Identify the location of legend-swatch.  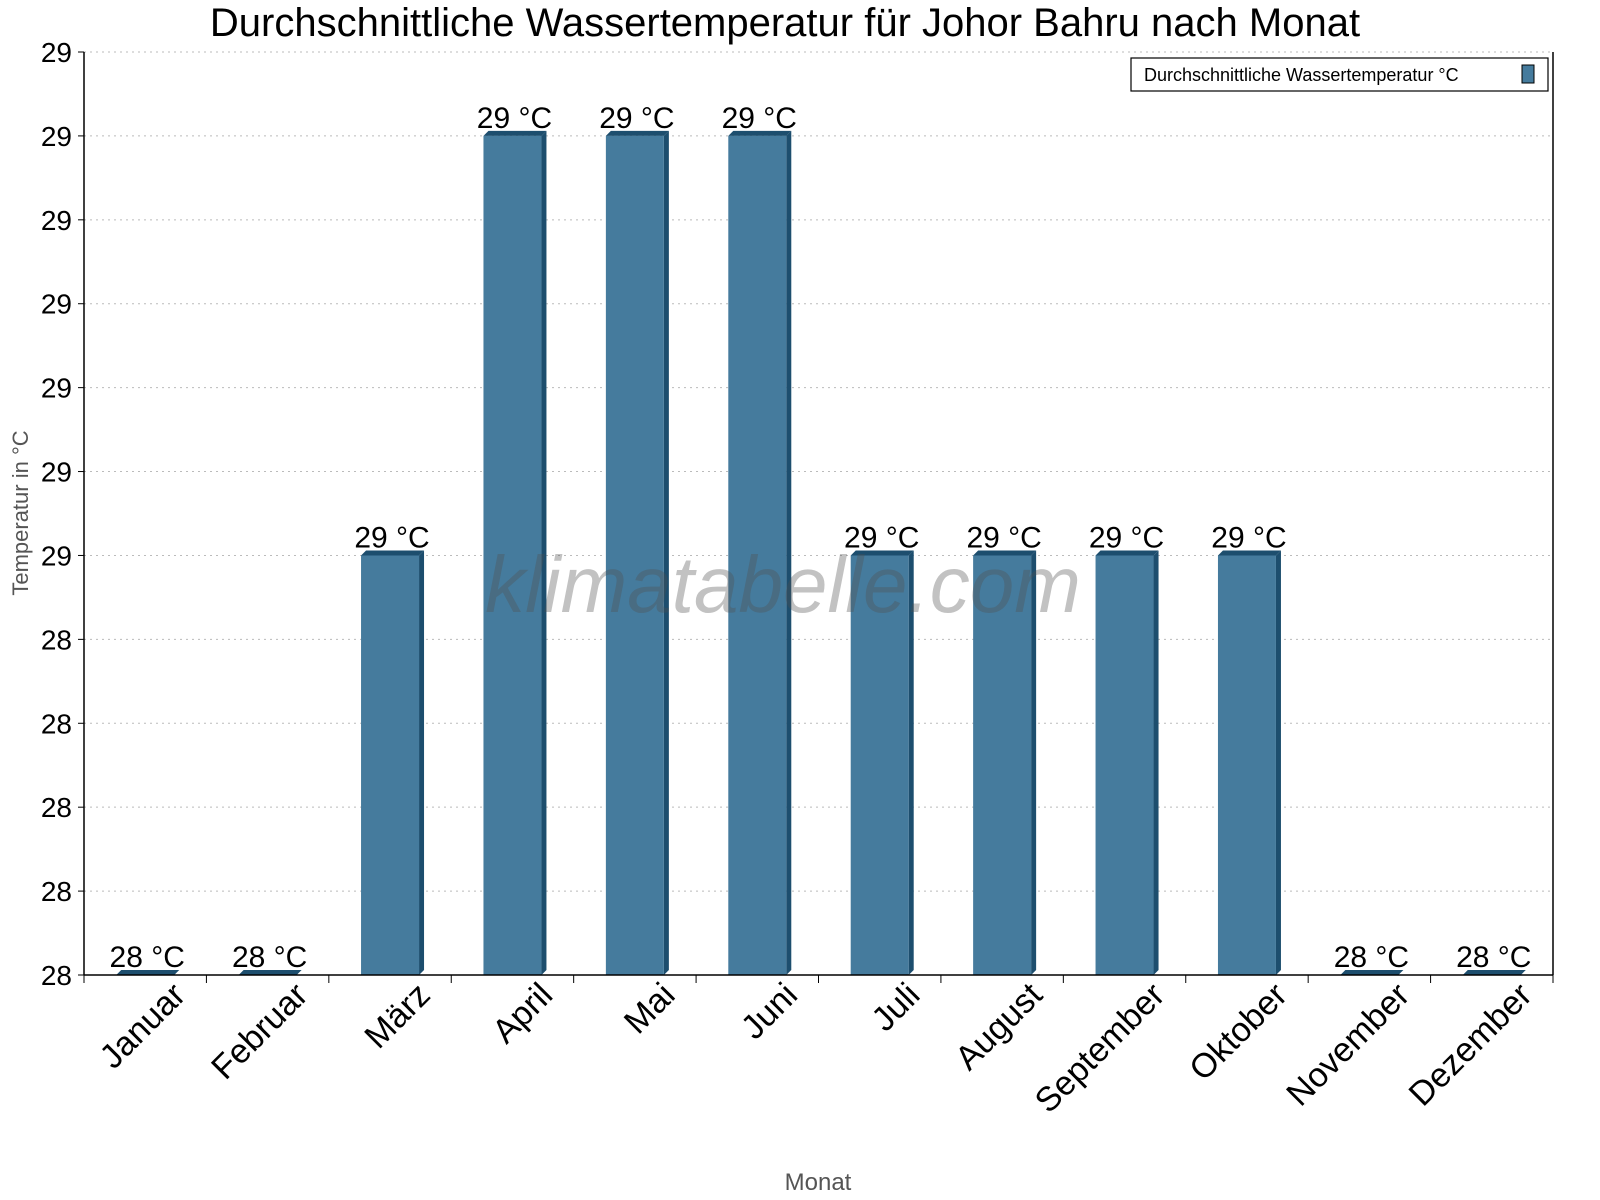
(1528, 74).